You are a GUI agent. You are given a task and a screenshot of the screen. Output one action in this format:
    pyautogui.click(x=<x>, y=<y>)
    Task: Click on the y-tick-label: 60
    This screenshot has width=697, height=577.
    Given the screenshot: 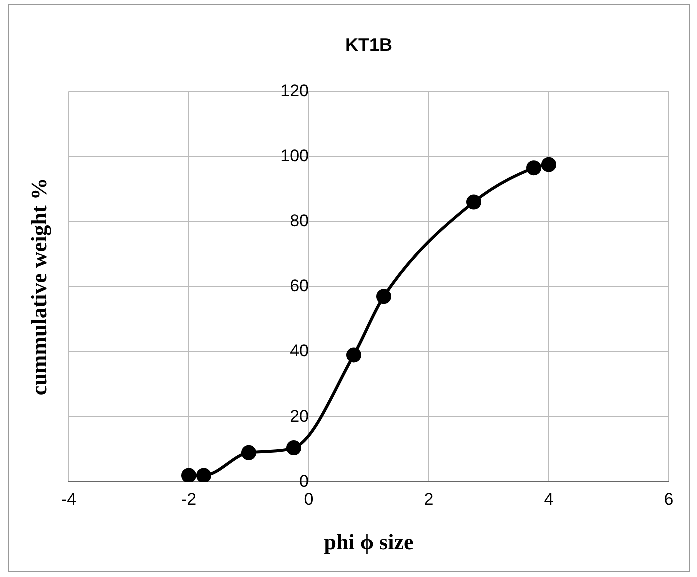 What is the action you would take?
    pyautogui.click(x=299, y=286)
    